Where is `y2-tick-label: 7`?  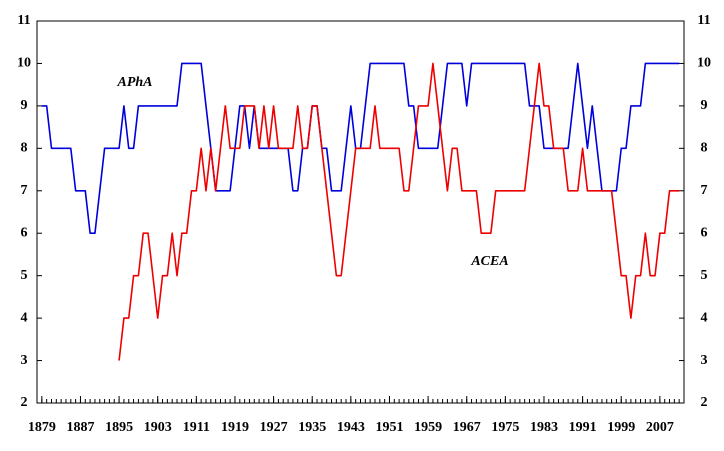
y2-tick-label: 7 is located at coordinates (704, 190).